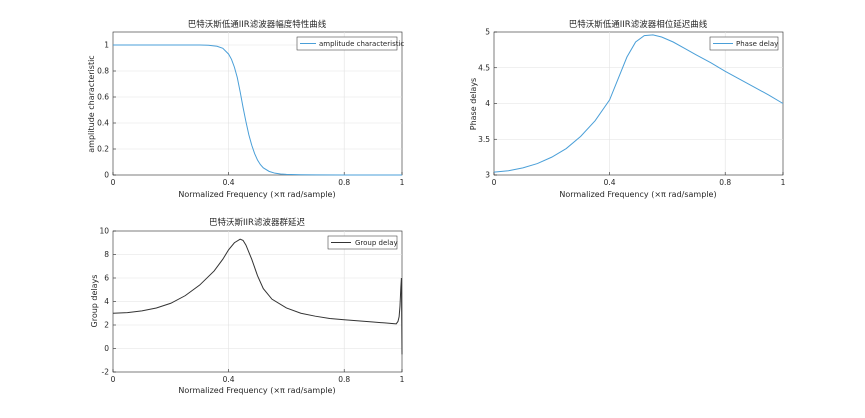  What do you see at coordinates (106, 325) in the screenshot?
I see `group-delay-ytick-label: 2` at bounding box center [106, 325].